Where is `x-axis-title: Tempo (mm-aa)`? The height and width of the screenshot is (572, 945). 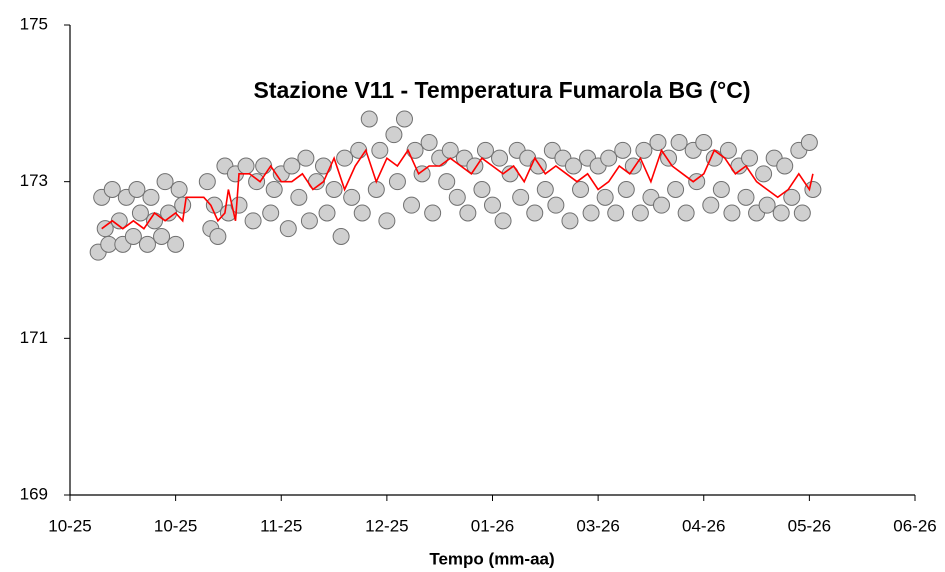 x-axis-title: Tempo (mm-aa) is located at coordinates (491, 558).